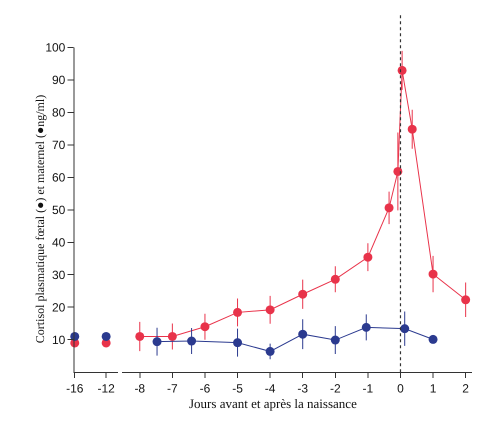 This screenshot has height=448, width=481. I want to click on x-tick-label: -4, so click(270, 389).